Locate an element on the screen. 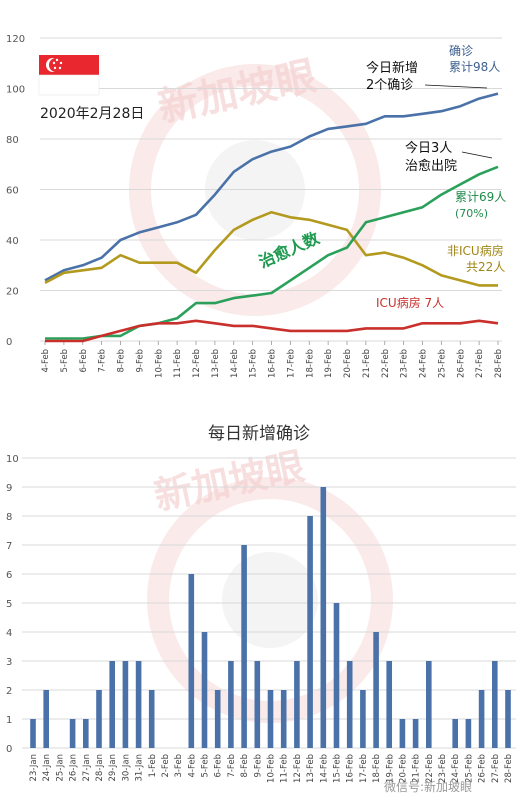  y-tick-label: 3 is located at coordinates (9, 662).